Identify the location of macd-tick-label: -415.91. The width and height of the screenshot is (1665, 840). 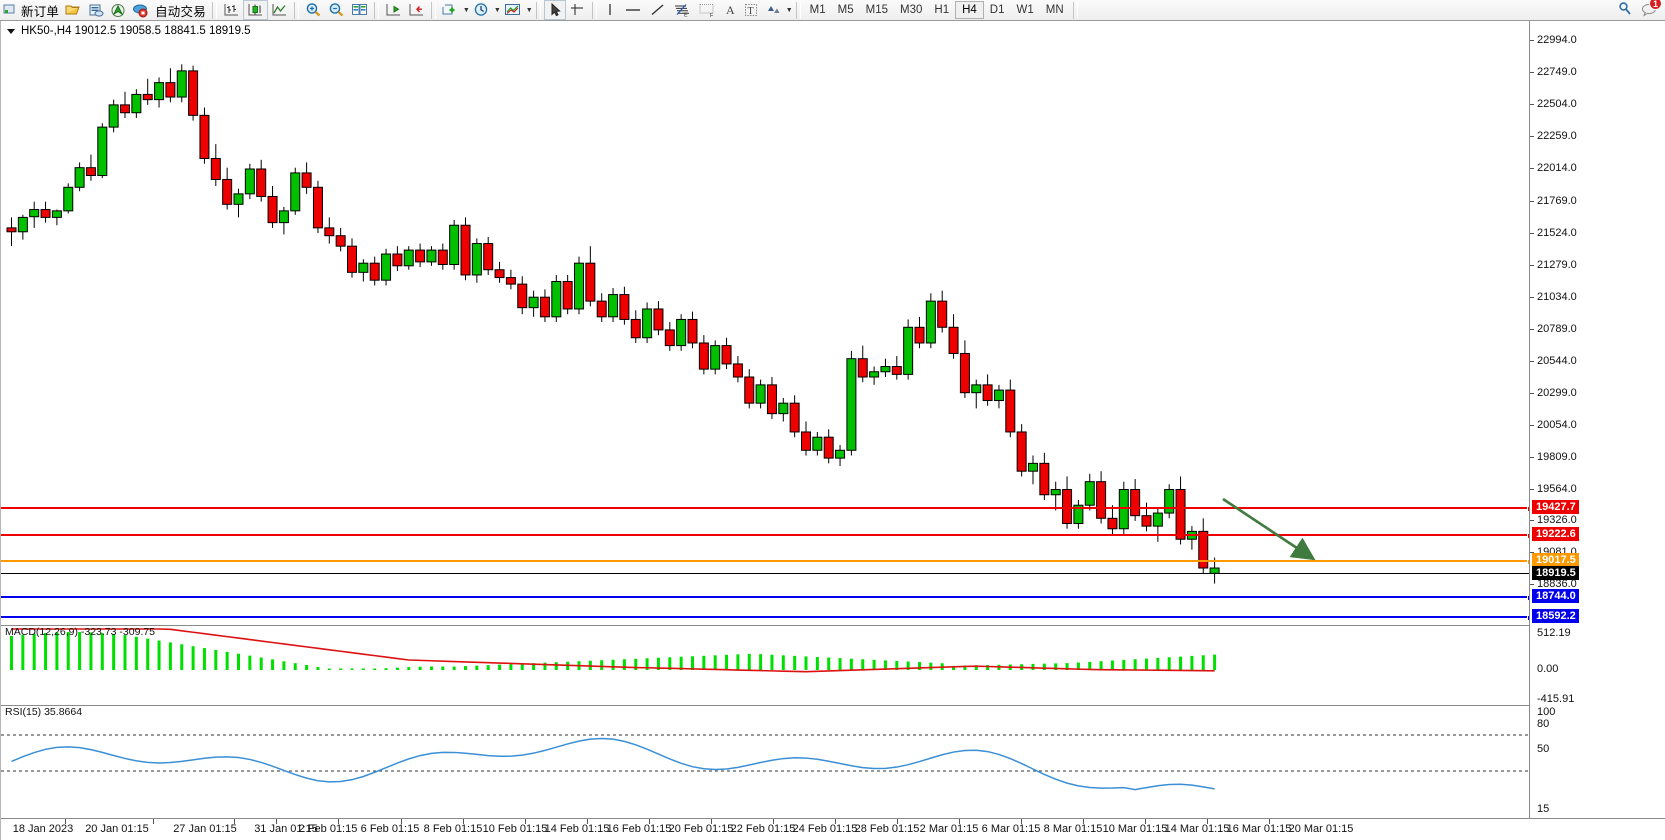
(1556, 699).